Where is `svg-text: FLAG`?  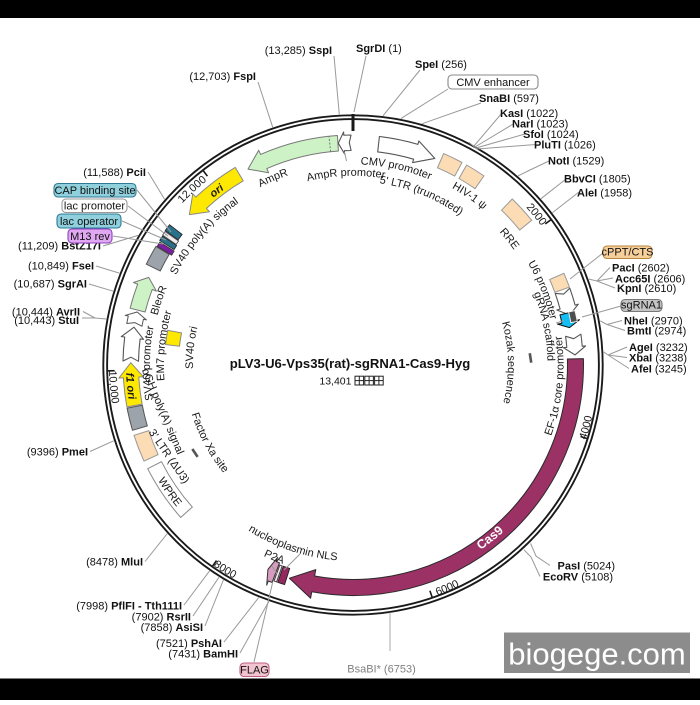
svg-text: FLAG is located at coordinates (254, 671).